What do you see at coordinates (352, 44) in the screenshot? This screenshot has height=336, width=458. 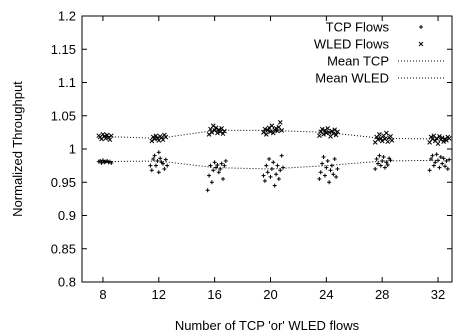 I see `legend-label-wled-flows: WLED Flows` at bounding box center [352, 44].